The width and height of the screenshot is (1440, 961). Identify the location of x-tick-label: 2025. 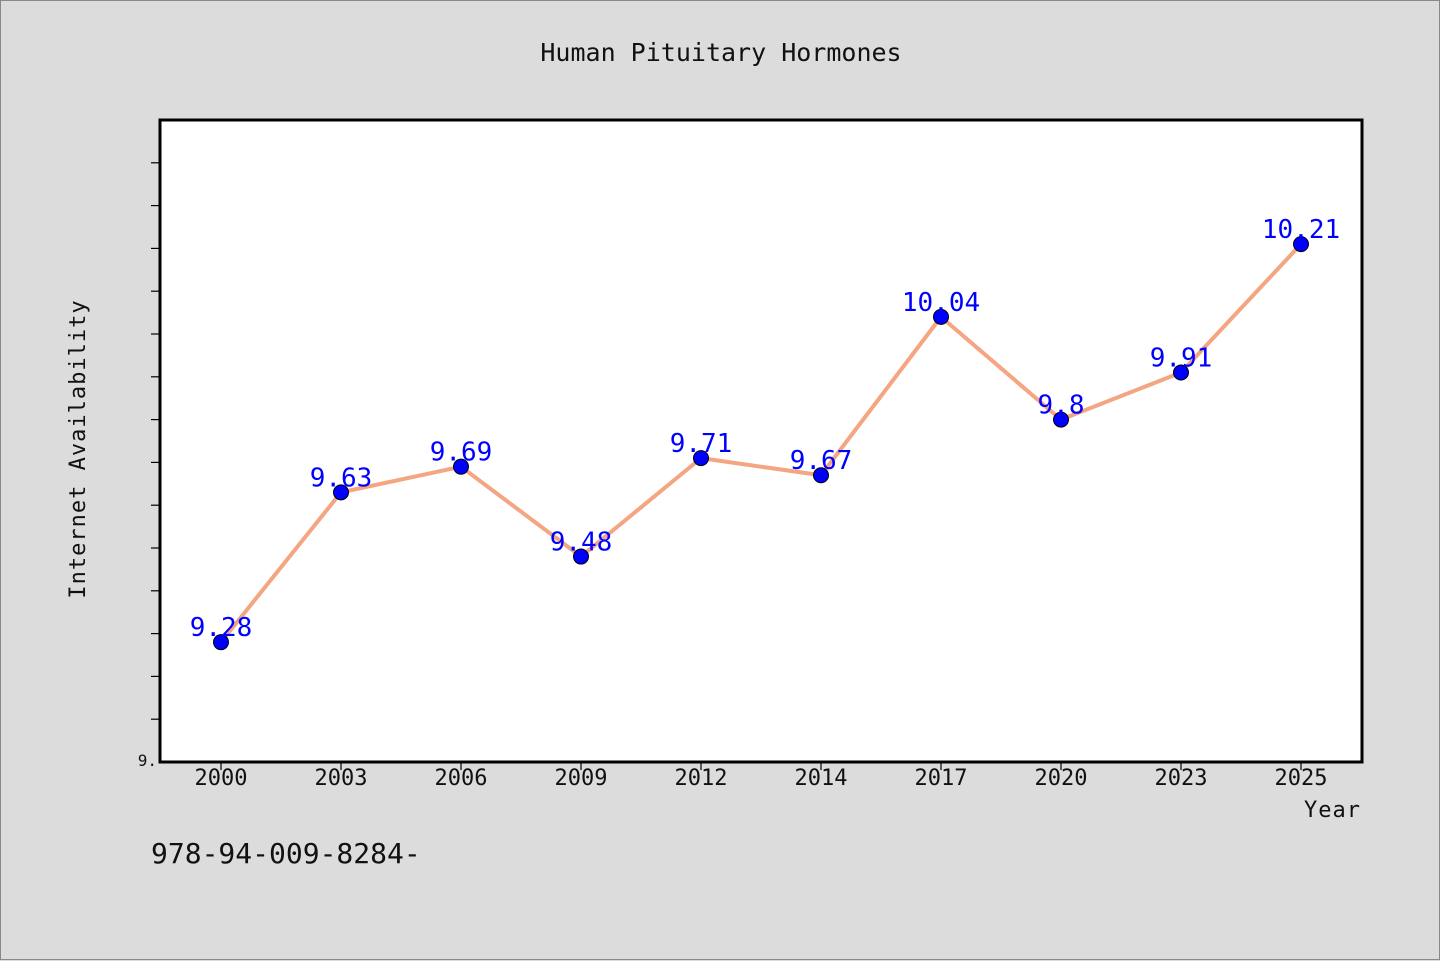
(1301, 778).